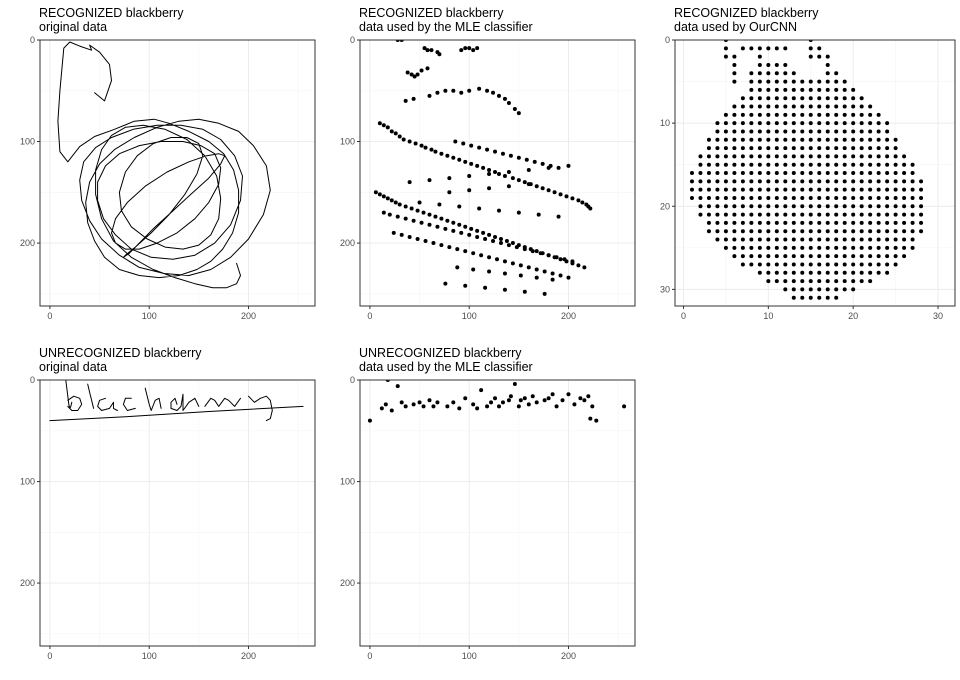  What do you see at coordinates (746, 13) in the screenshot?
I see `chart-title-line1: RECOGNIZED blackberry` at bounding box center [746, 13].